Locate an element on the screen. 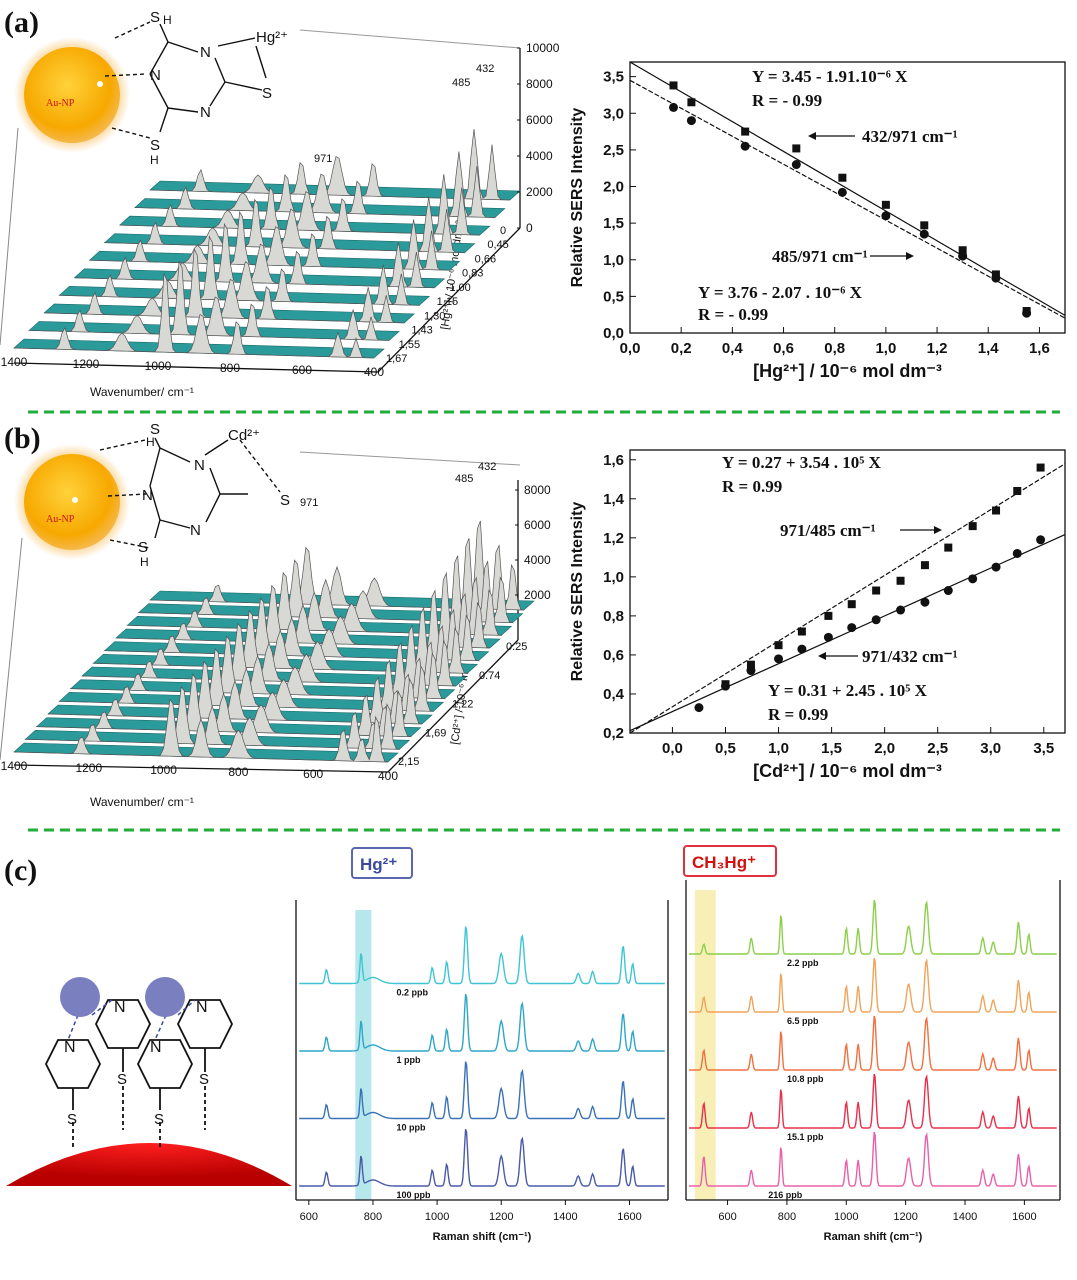 This screenshot has width=1077, height=1280. depth-tick-label: 1,00 is located at coordinates (459, 288).